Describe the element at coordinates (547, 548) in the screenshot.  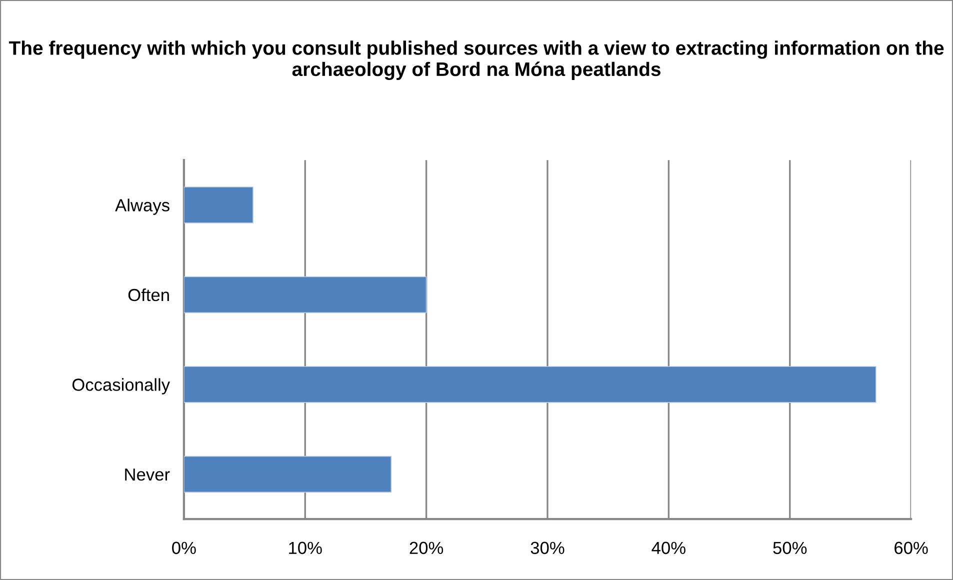
I see `x-tick-label: 30%` at that location.